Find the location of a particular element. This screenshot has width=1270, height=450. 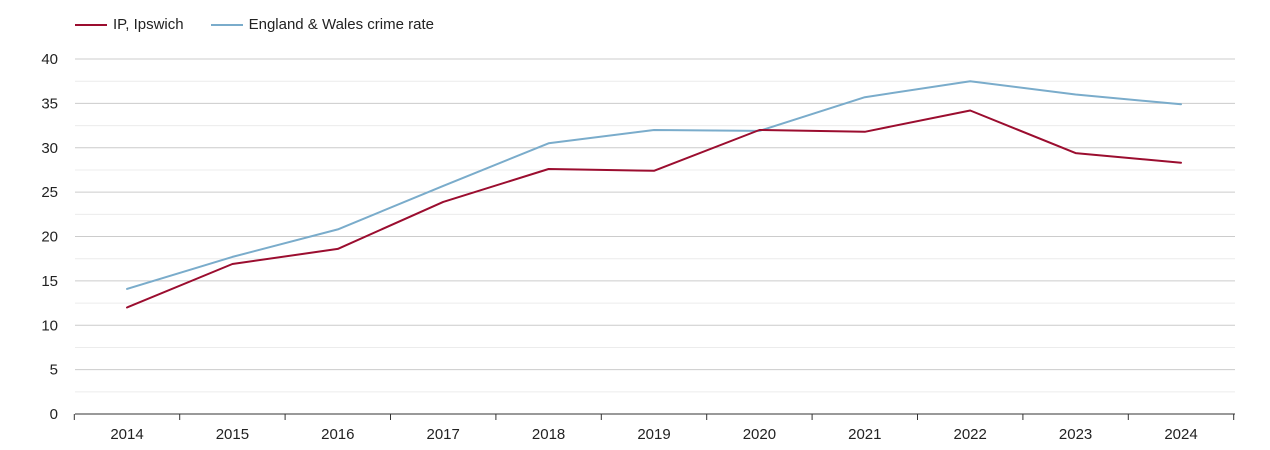

x-tick-label: 2019 is located at coordinates (653, 434).